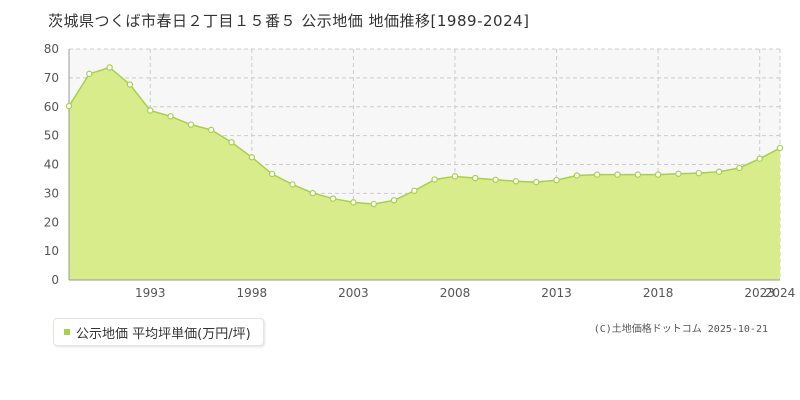  I want to click on chart-title: 茨城県つくば市春日２丁目１５番５ 公示地価 地価推移[1989-2024], so click(289, 21).